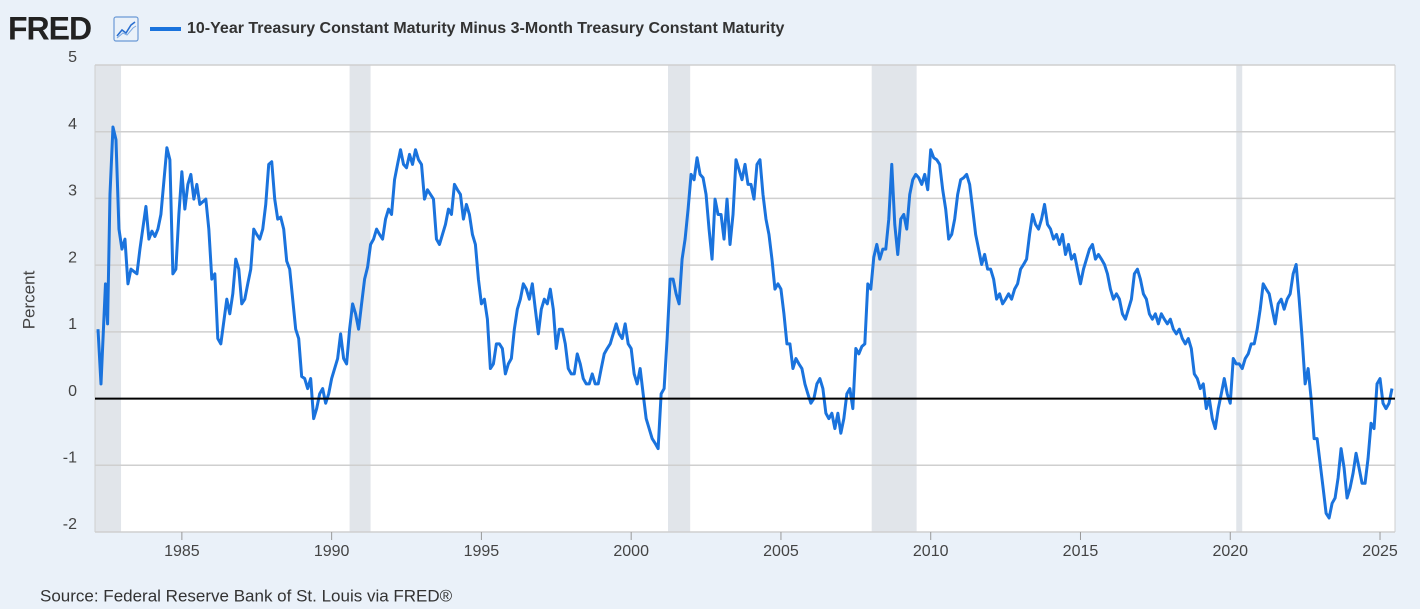 This screenshot has height=609, width=1420. I want to click on x-tick-label: 2020, so click(1230, 551).